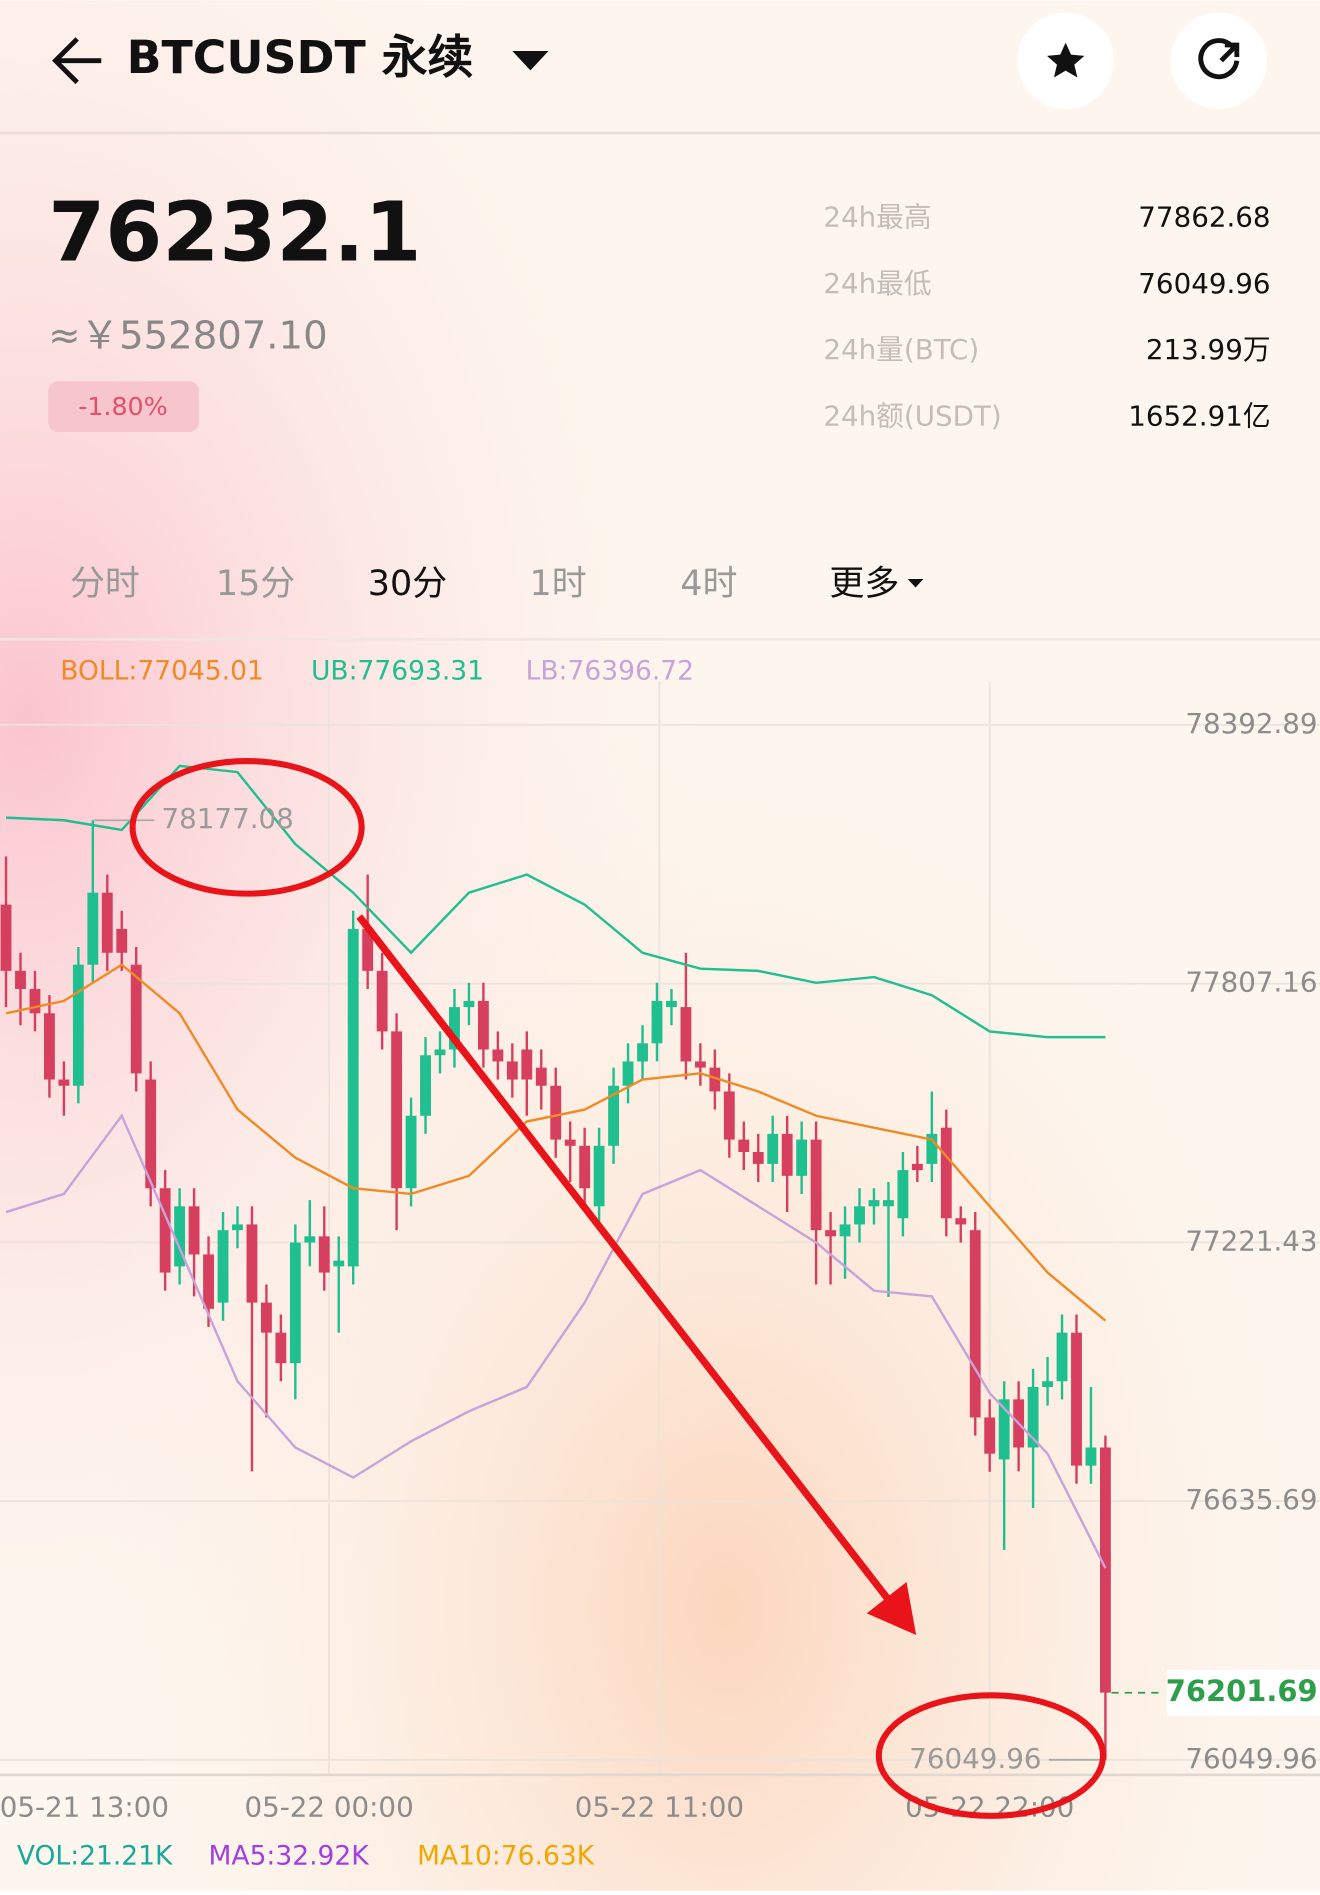 This screenshot has height=1895, width=1320. What do you see at coordinates (84, 1807) in the screenshot?
I see `x-tick-label: 05-21 13:00` at bounding box center [84, 1807].